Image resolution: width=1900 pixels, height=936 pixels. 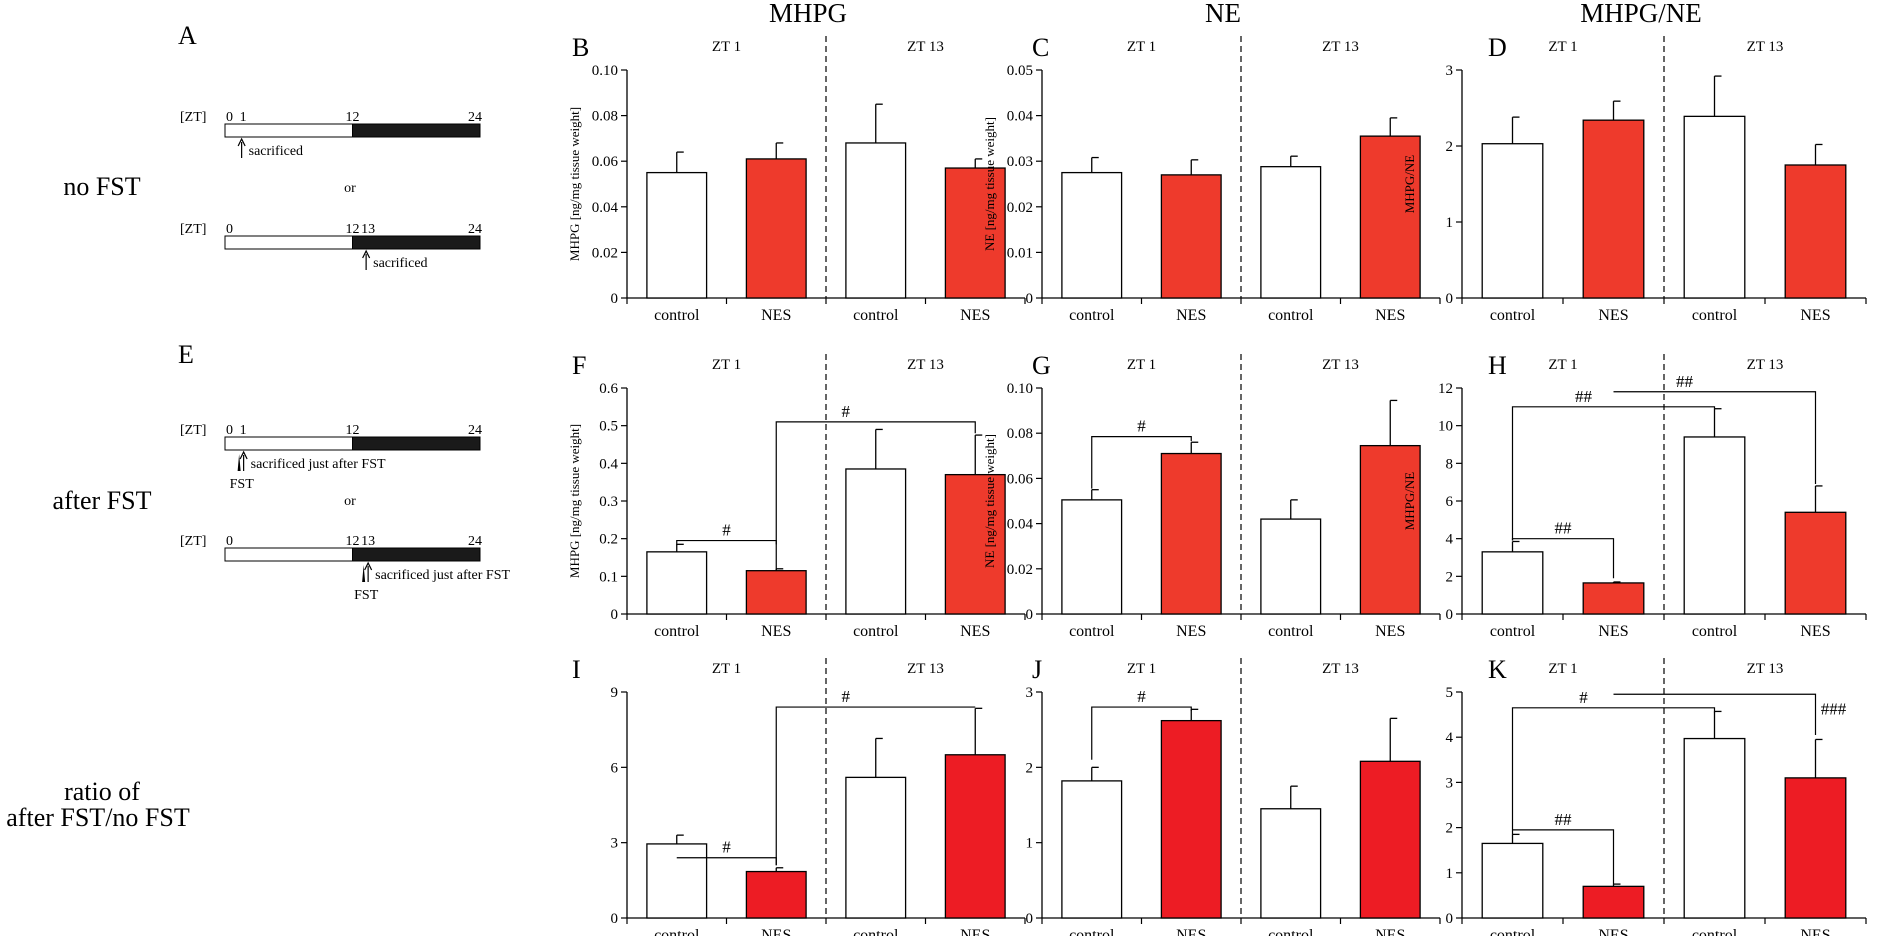 I want to click on y-axis-label-d: MHPG/NE, so click(x=1409, y=184).